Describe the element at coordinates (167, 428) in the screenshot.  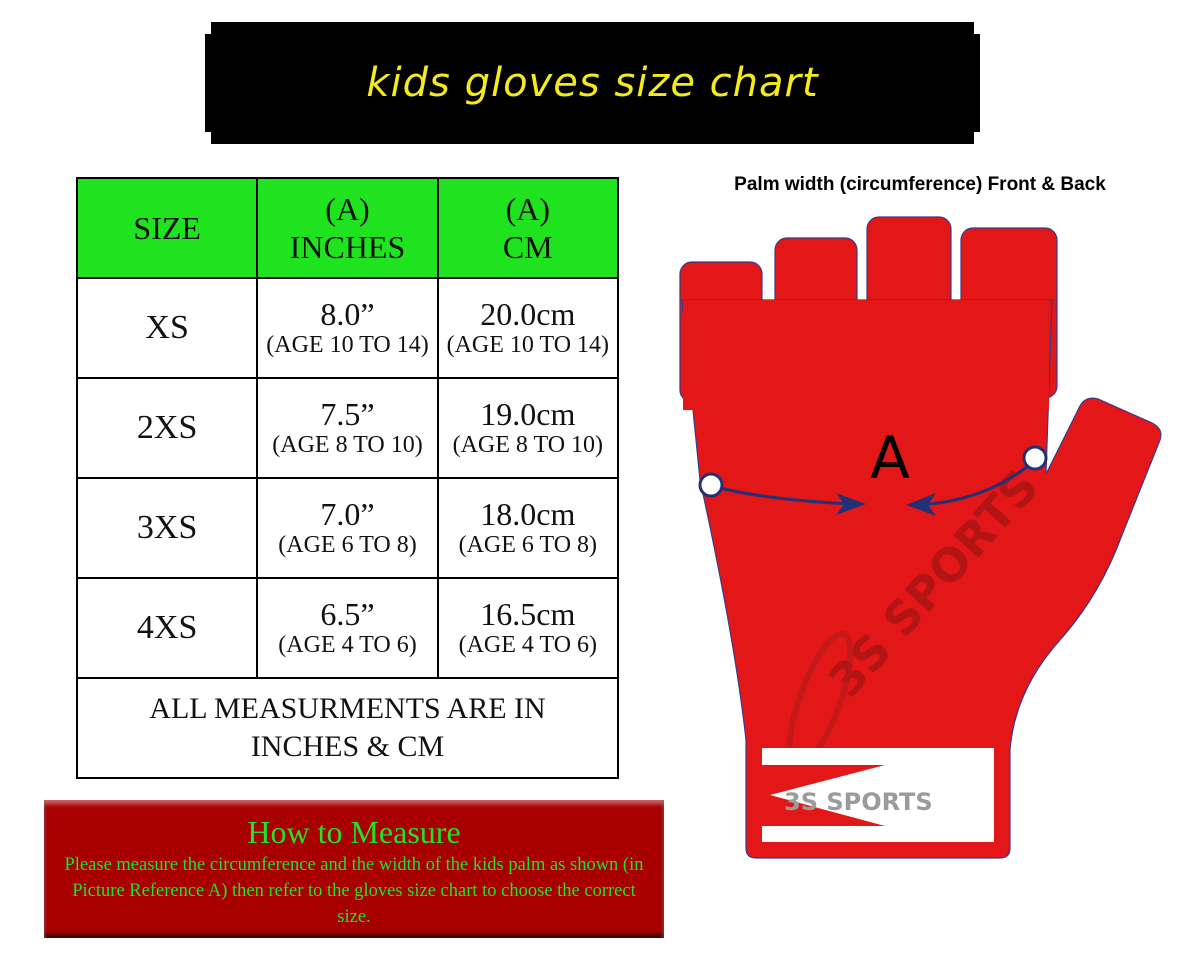
I see `size-cell: 2XS` at that location.